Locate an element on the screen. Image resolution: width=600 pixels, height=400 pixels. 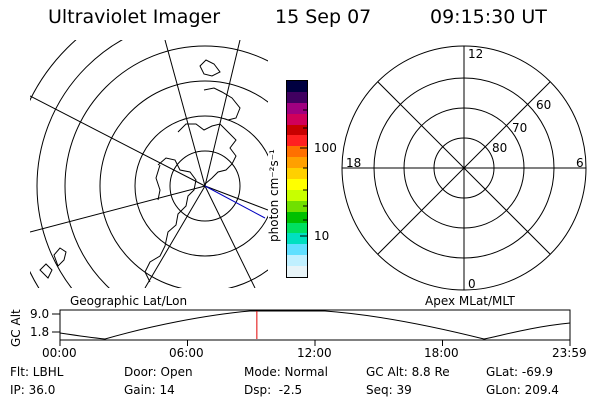
status-door: Door: Open is located at coordinates (158, 372).